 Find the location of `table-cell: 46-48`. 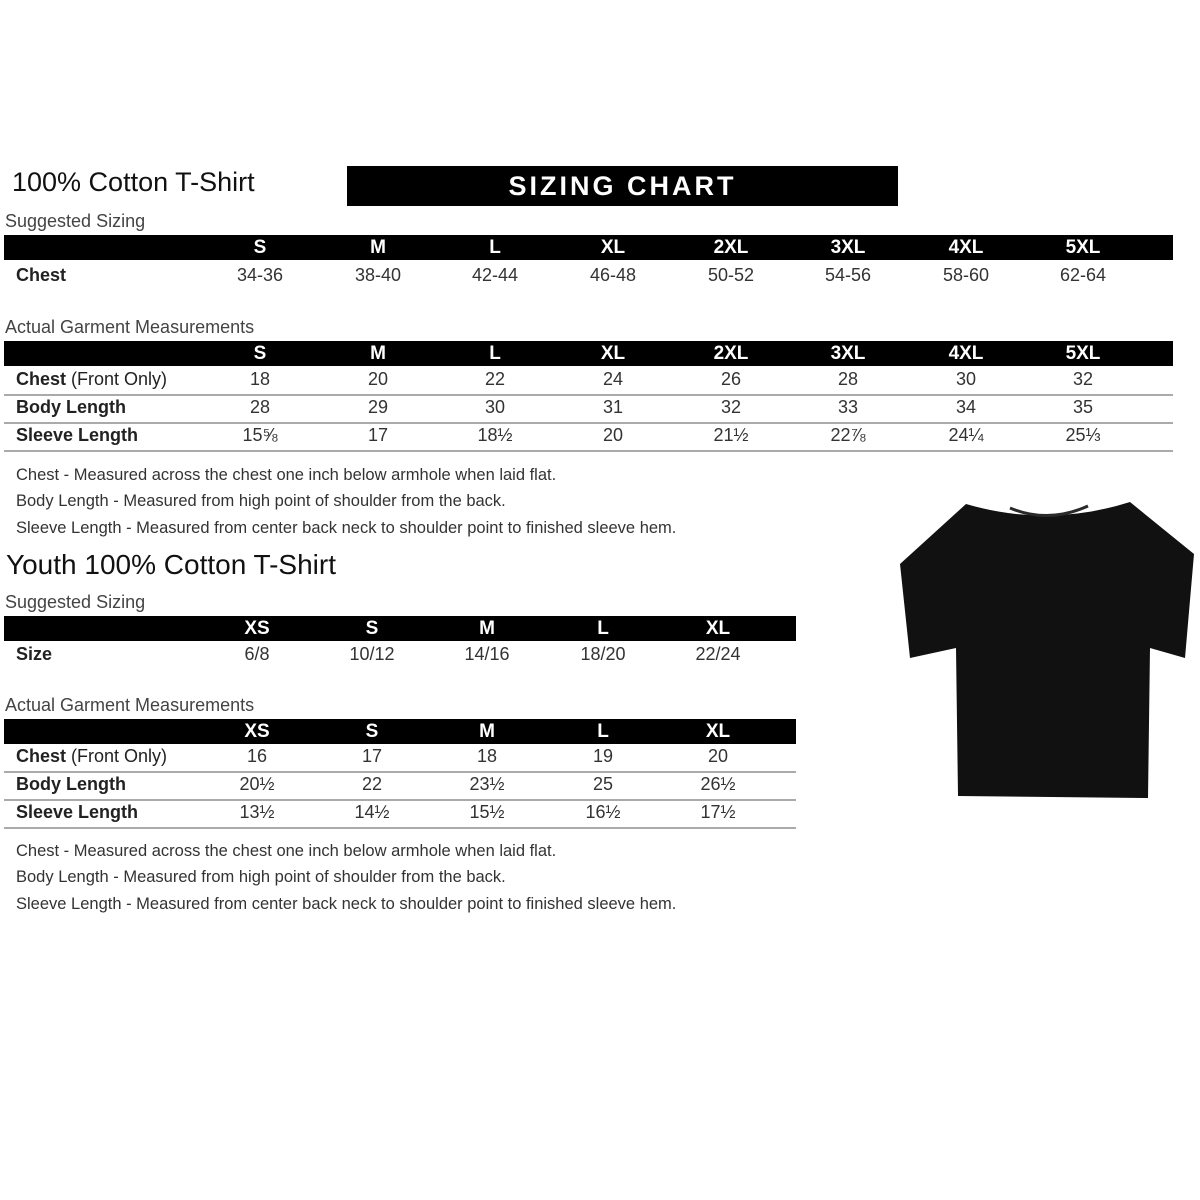

table-cell: 46-48 is located at coordinates (613, 275).